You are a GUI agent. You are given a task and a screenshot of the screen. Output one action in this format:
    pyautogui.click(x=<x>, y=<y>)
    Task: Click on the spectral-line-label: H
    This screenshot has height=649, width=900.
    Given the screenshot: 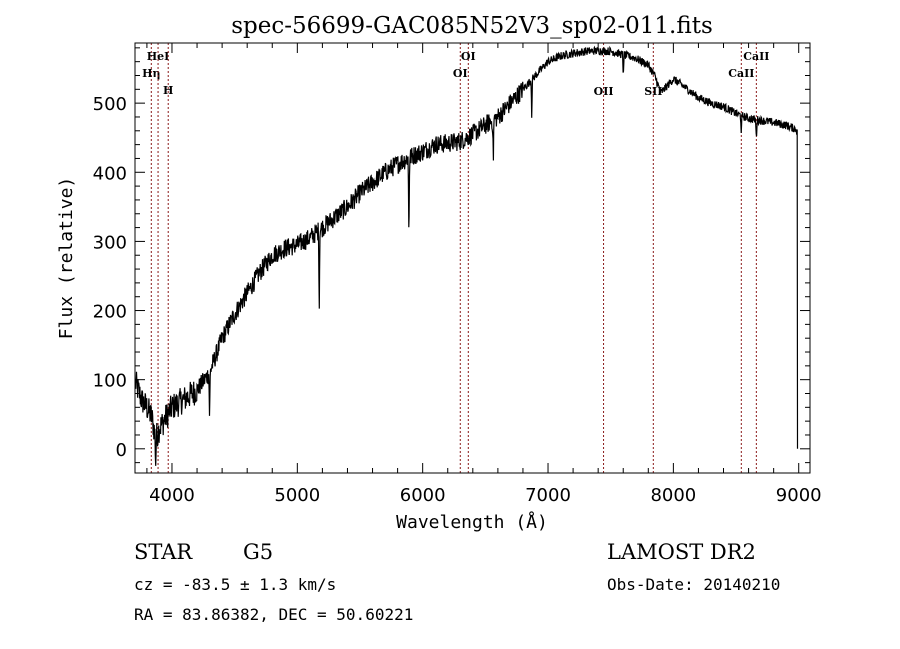 What is the action you would take?
    pyautogui.click(x=168, y=90)
    